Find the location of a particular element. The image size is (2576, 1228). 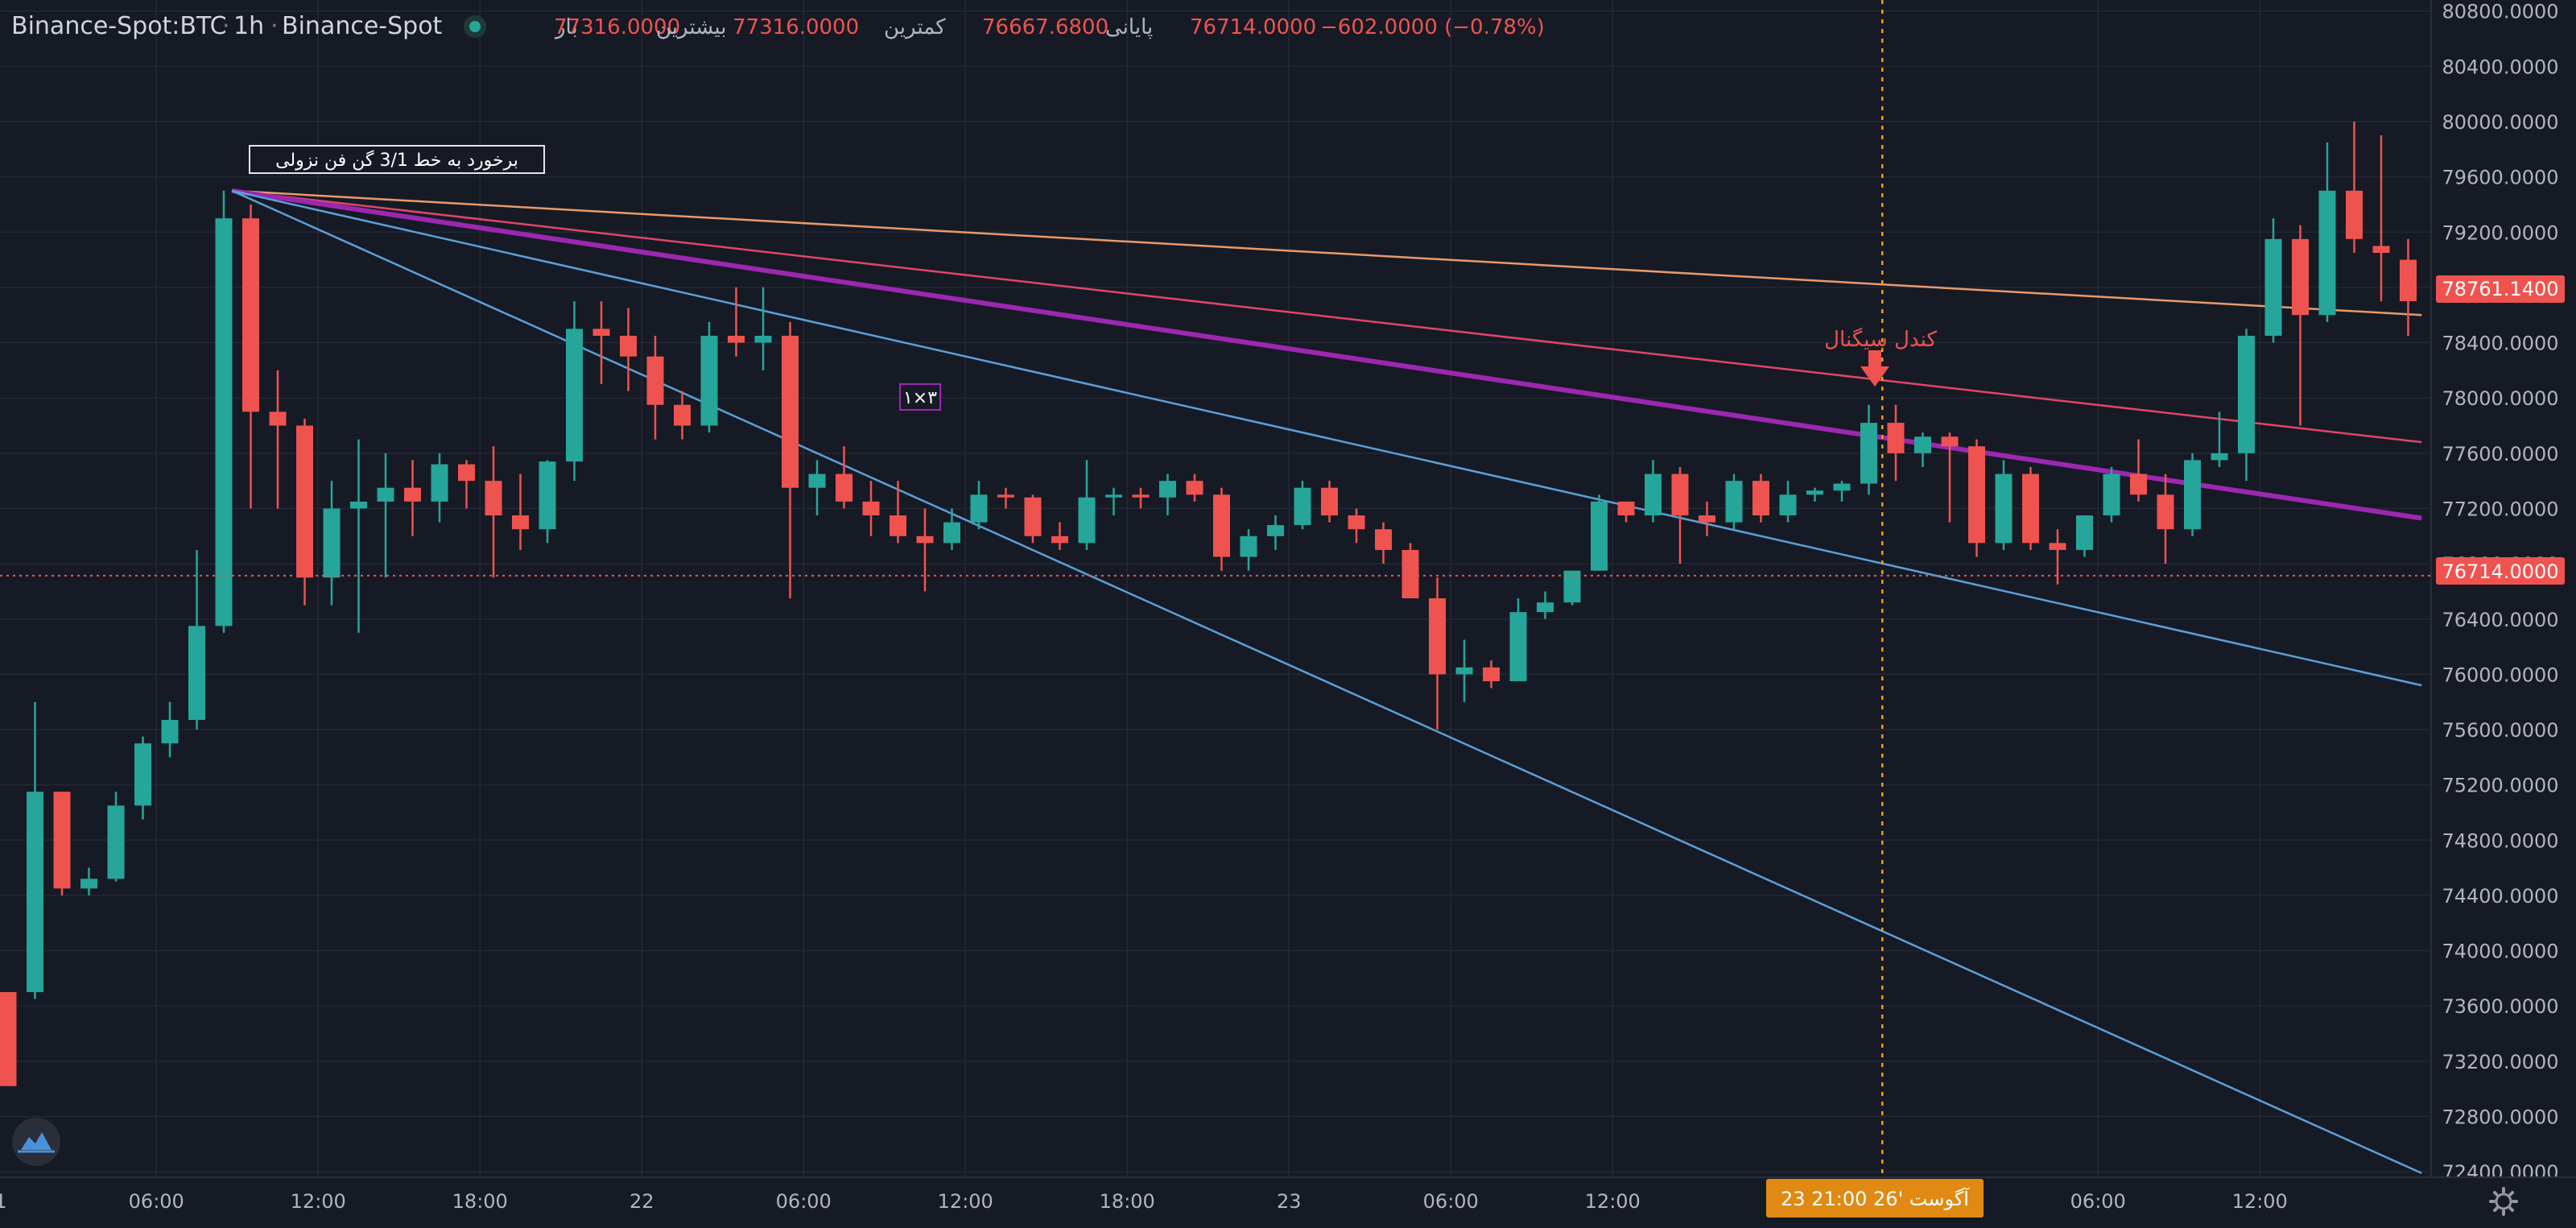

tradingview-logo-icon is located at coordinates (36, 1142).